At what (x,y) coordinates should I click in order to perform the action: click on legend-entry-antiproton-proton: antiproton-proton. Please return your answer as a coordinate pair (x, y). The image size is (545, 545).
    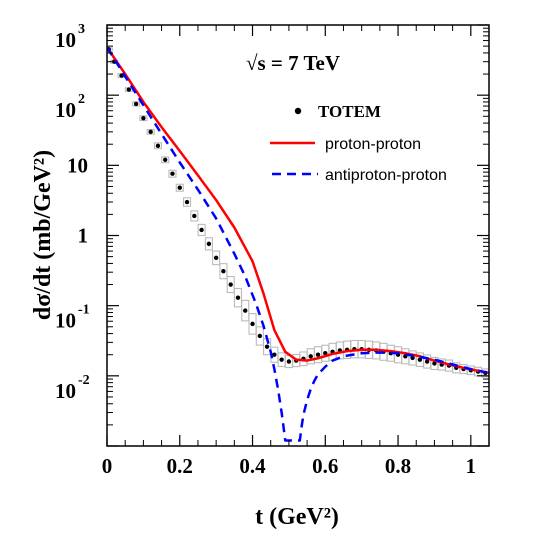
    Looking at the image, I should click on (359, 175).